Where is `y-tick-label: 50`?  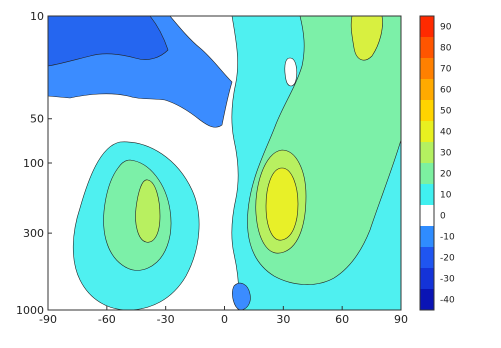 y-tick-label: 50 is located at coordinates (37, 119).